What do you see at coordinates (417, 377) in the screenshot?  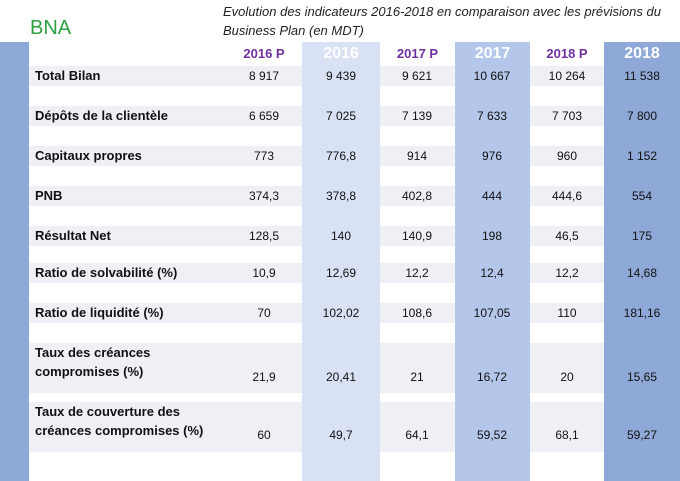 I see `table-cell: 21` at bounding box center [417, 377].